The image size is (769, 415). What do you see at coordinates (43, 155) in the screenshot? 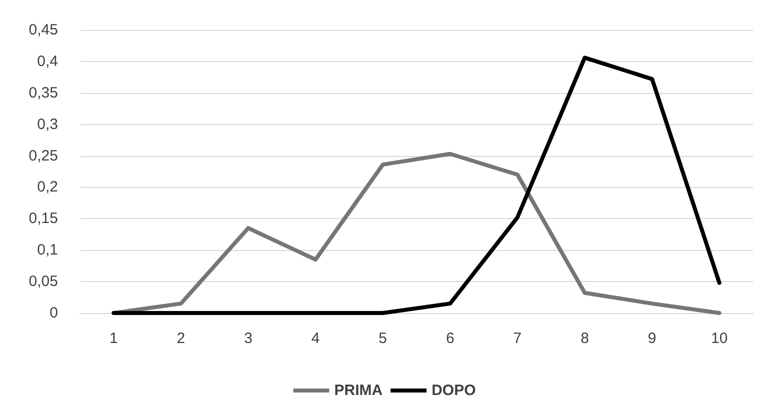
I see `y-tick-label: 0,25` at bounding box center [43, 155].